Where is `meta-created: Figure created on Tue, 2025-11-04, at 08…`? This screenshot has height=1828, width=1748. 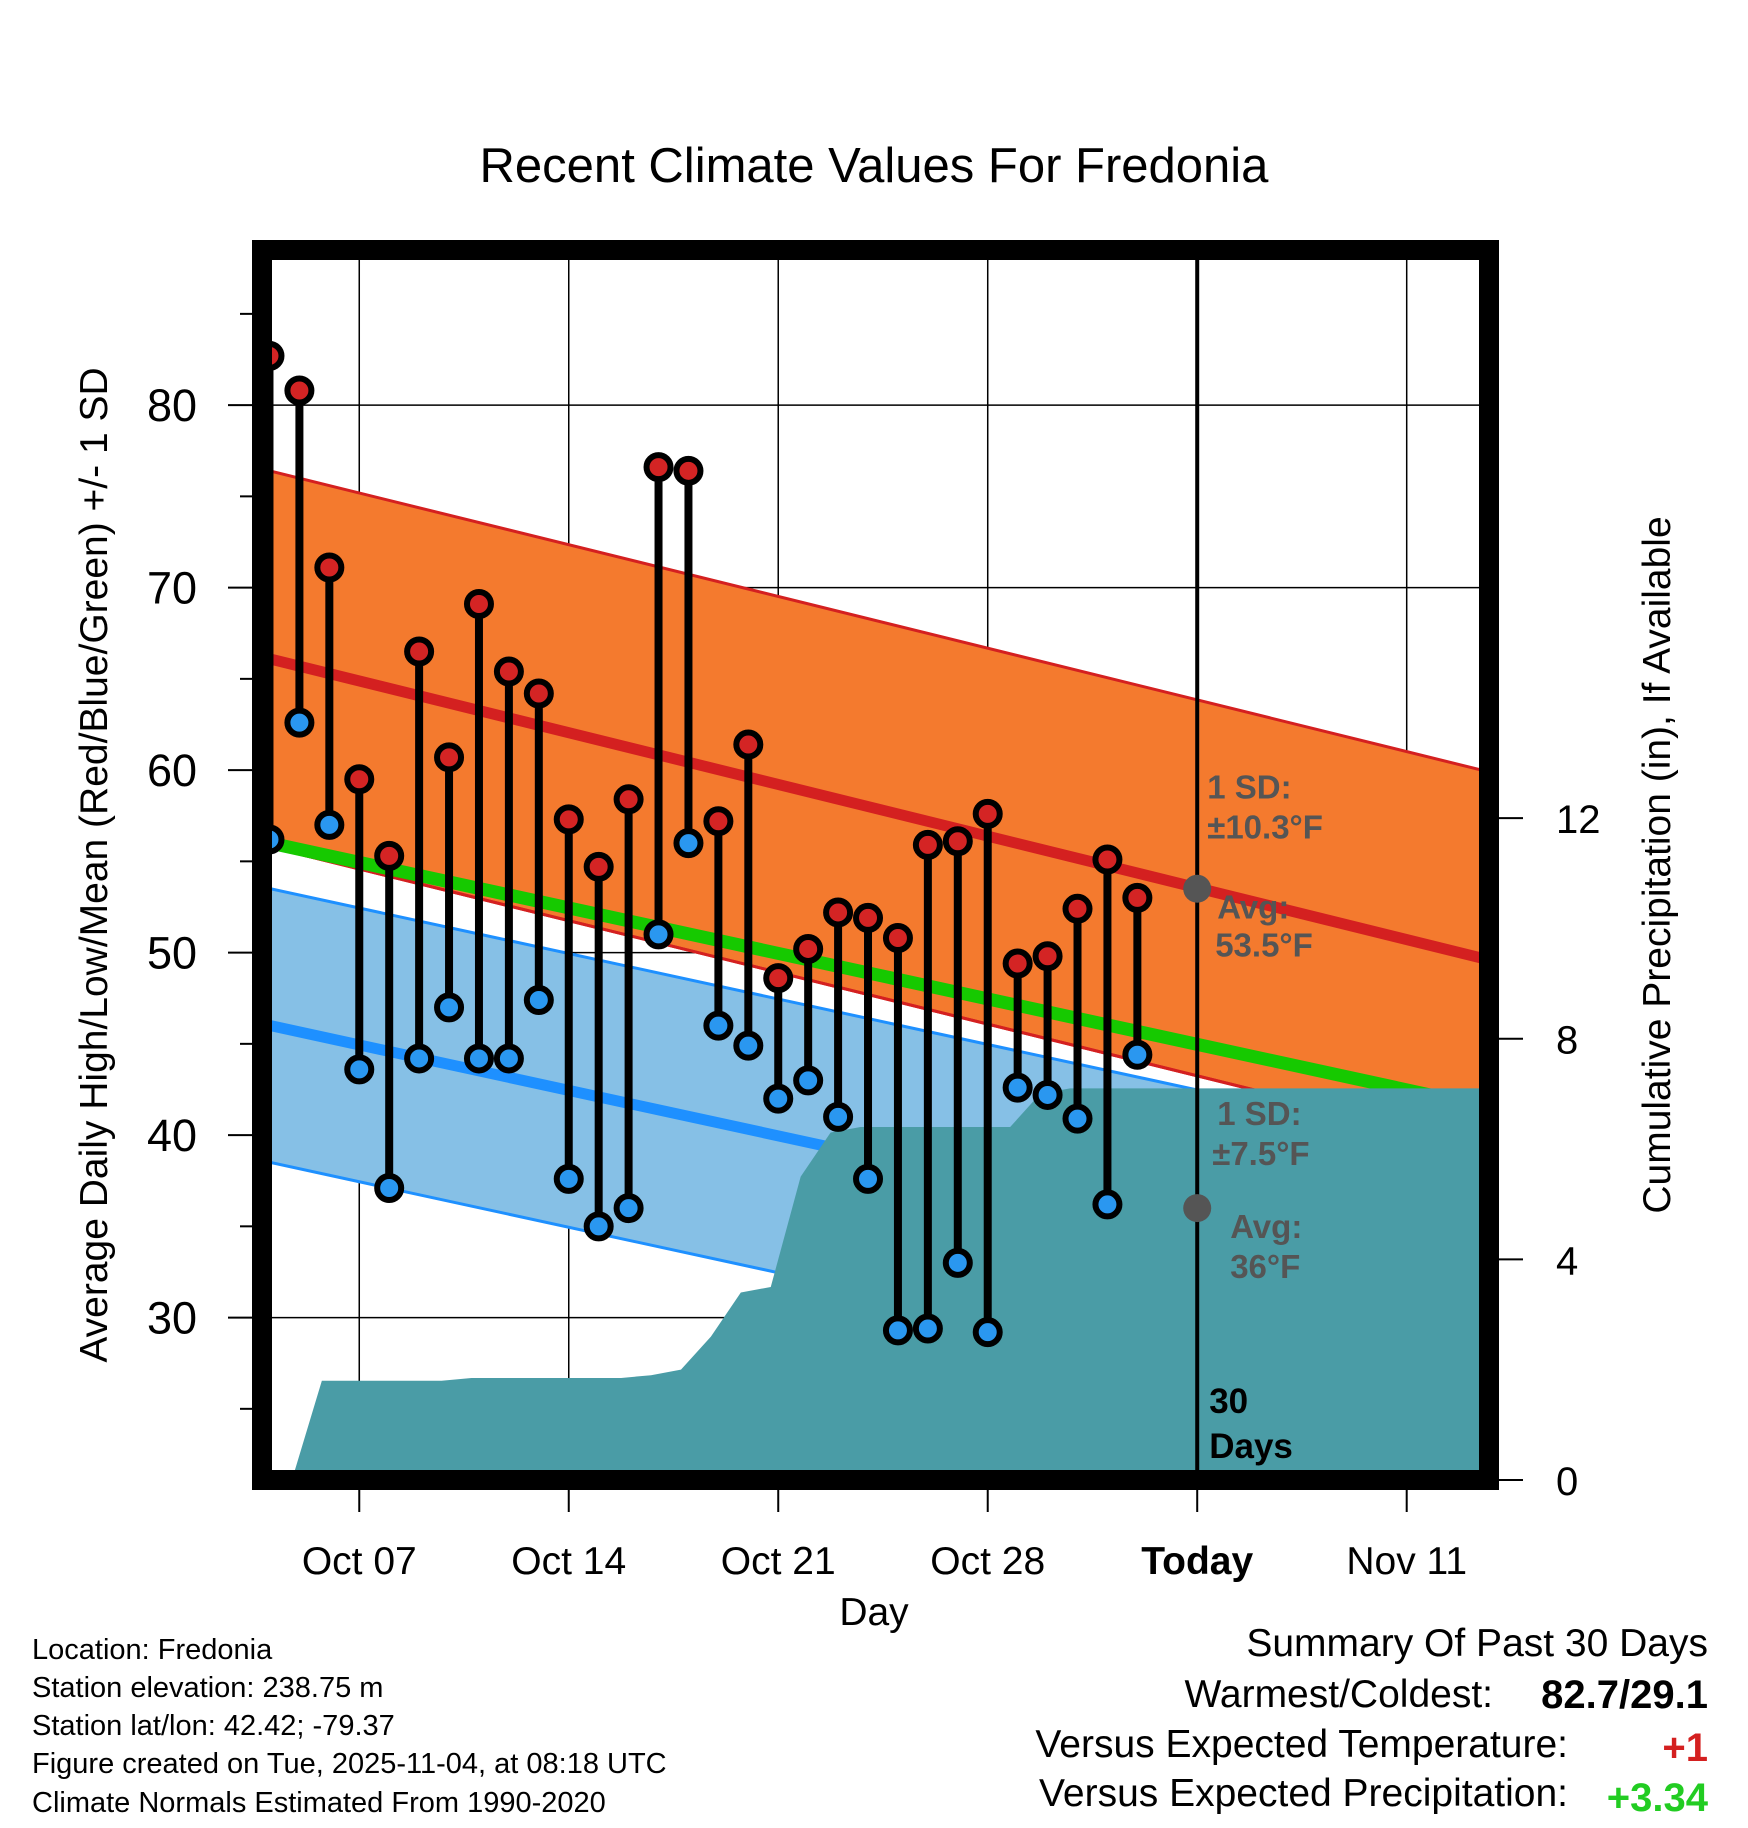
meta-created: Figure created on Tue, 2025-11-04, at 08… is located at coordinates (349, 1764).